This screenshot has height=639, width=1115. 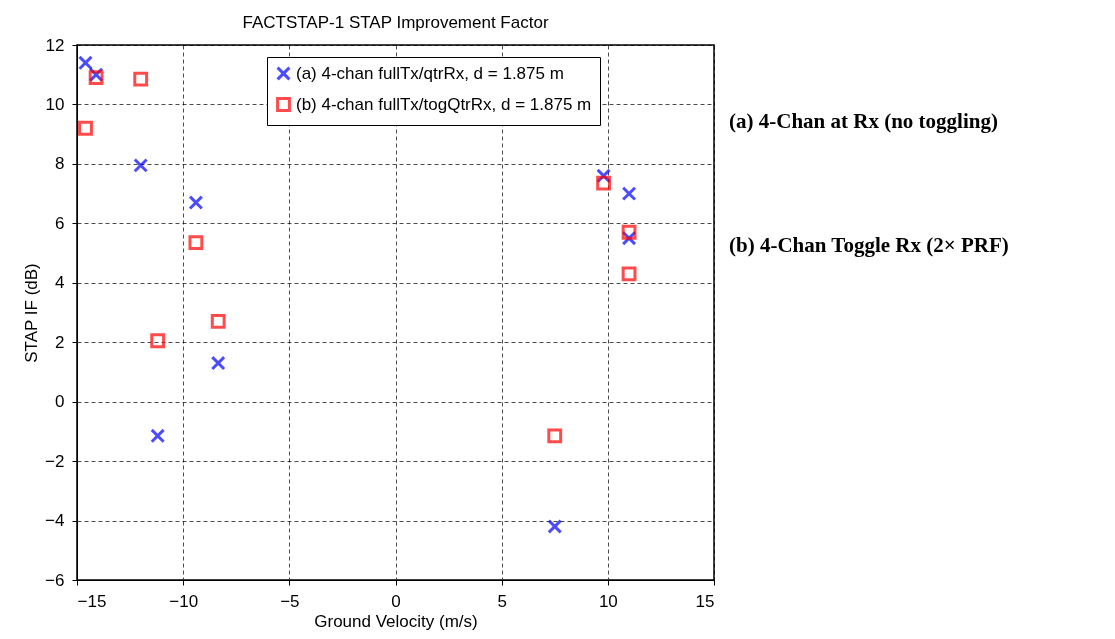 I want to click on y-tick-label: 8, so click(x=60, y=164).